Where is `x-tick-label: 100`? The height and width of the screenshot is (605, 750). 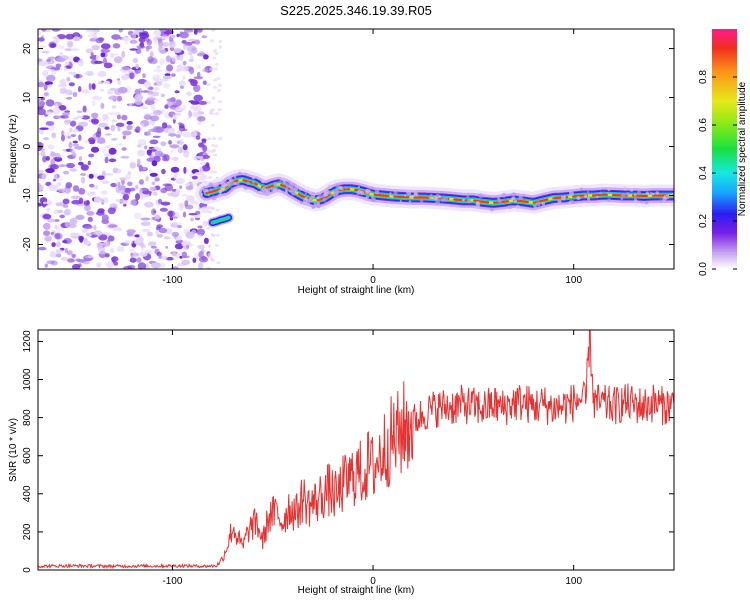
x-tick-label: 100 is located at coordinates (573, 280).